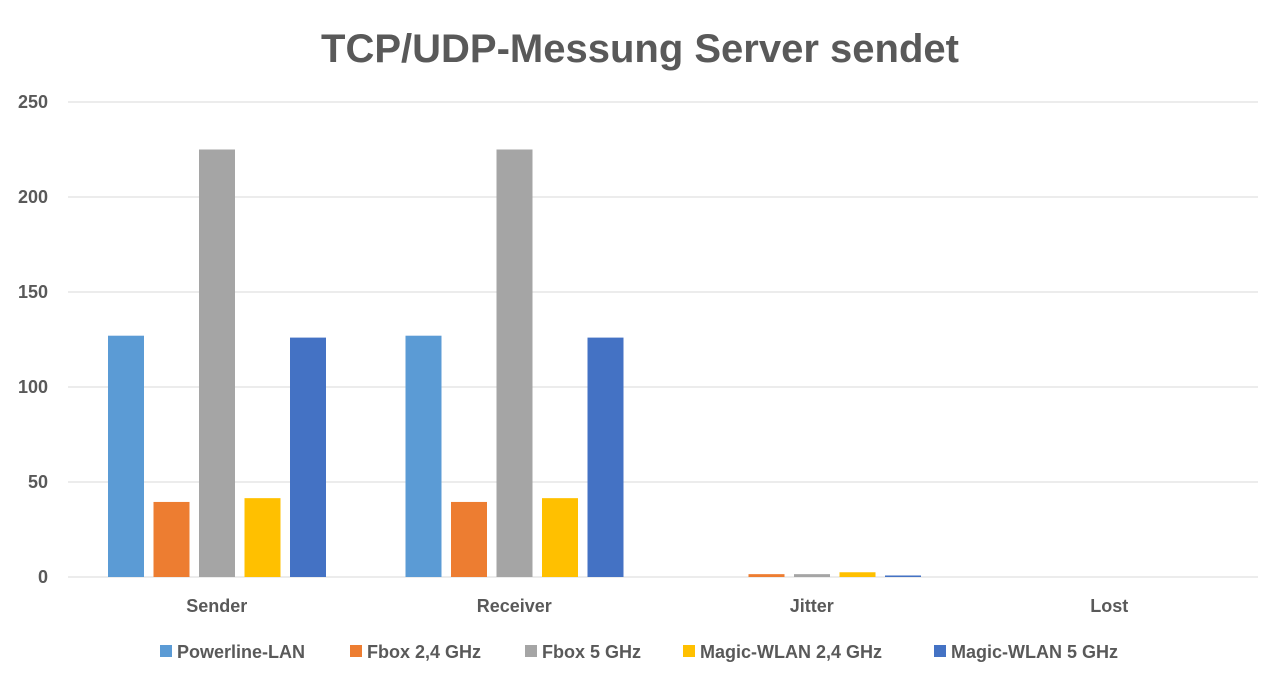 The image size is (1280, 683). Describe the element at coordinates (657, 606) in the screenshot. I see `x-axis-tick-labels: Sender Receiver Jitter Lost` at that location.